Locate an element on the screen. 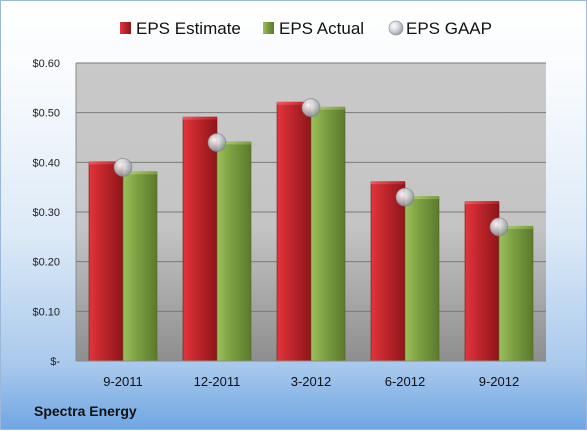 The image size is (587, 431). legend: EPS Estimate EPS Actual EPS GAAP is located at coordinates (306, 28).